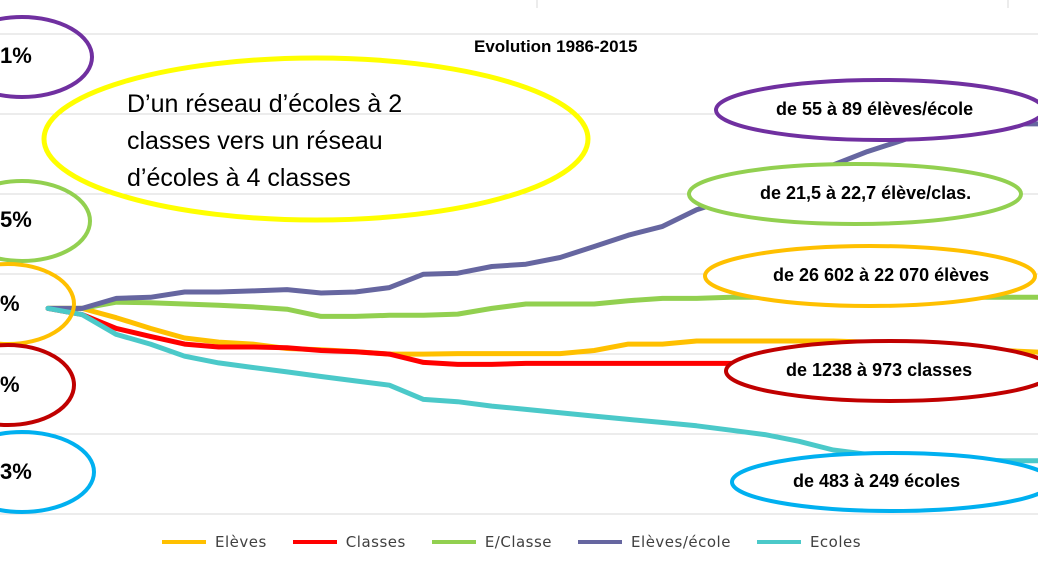 This screenshot has width=1038, height=576. What do you see at coordinates (255, 141) in the screenshot?
I see `title-box-line-2: classes vers un réseau` at bounding box center [255, 141].